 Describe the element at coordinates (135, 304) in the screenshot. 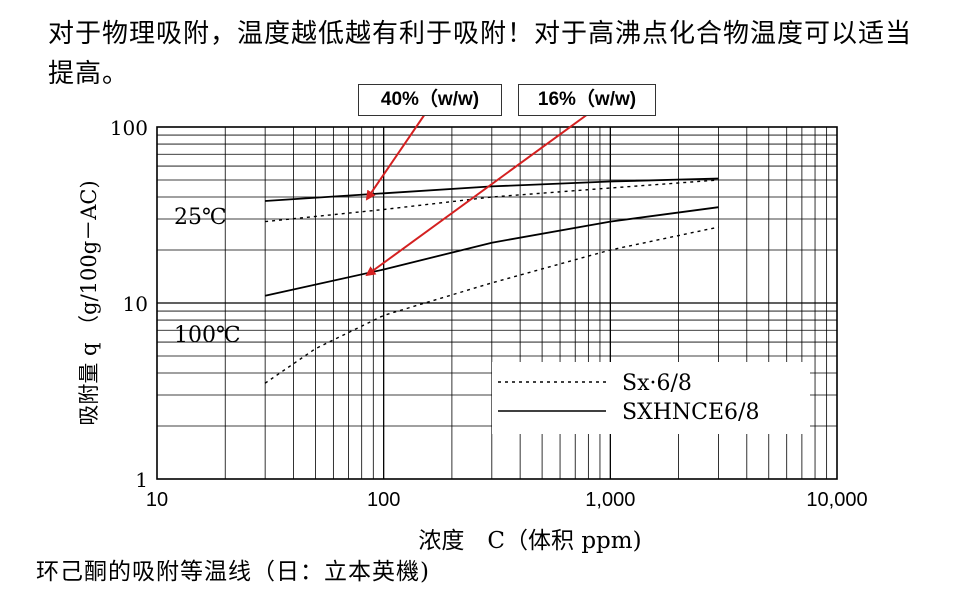

I see `y-tick-label: 10` at that location.